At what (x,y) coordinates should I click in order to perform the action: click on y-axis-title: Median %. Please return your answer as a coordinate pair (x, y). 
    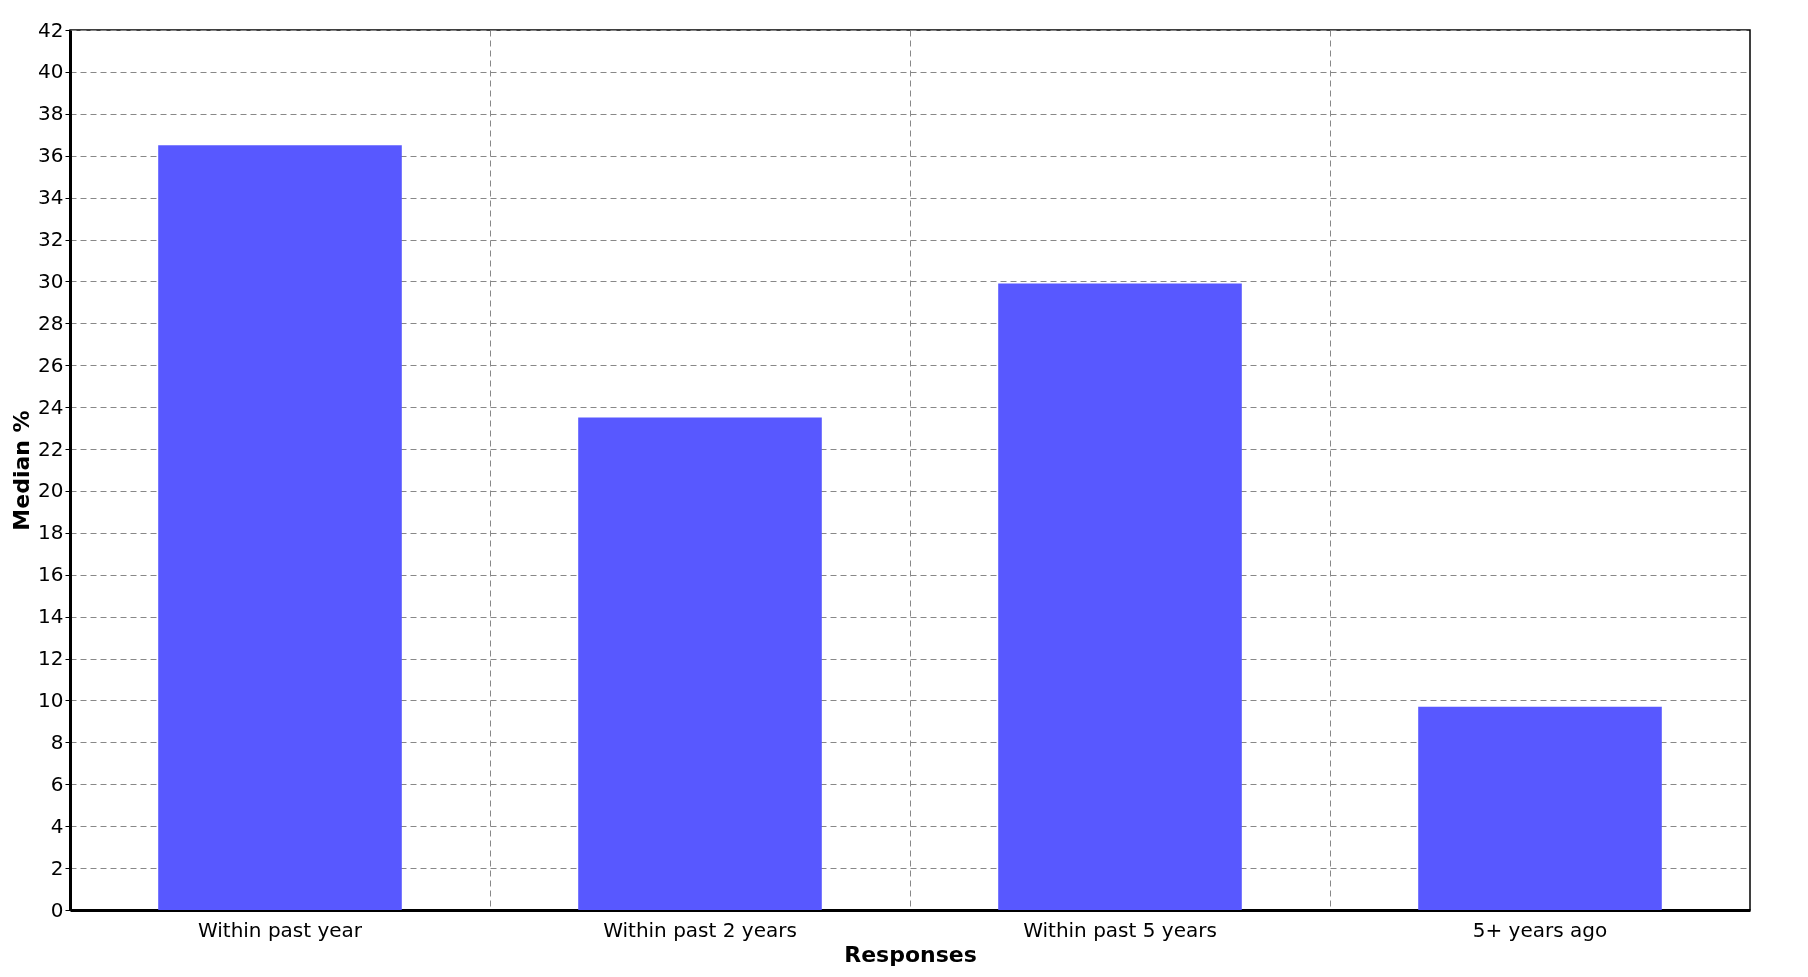
    Looking at the image, I should click on (22, 470).